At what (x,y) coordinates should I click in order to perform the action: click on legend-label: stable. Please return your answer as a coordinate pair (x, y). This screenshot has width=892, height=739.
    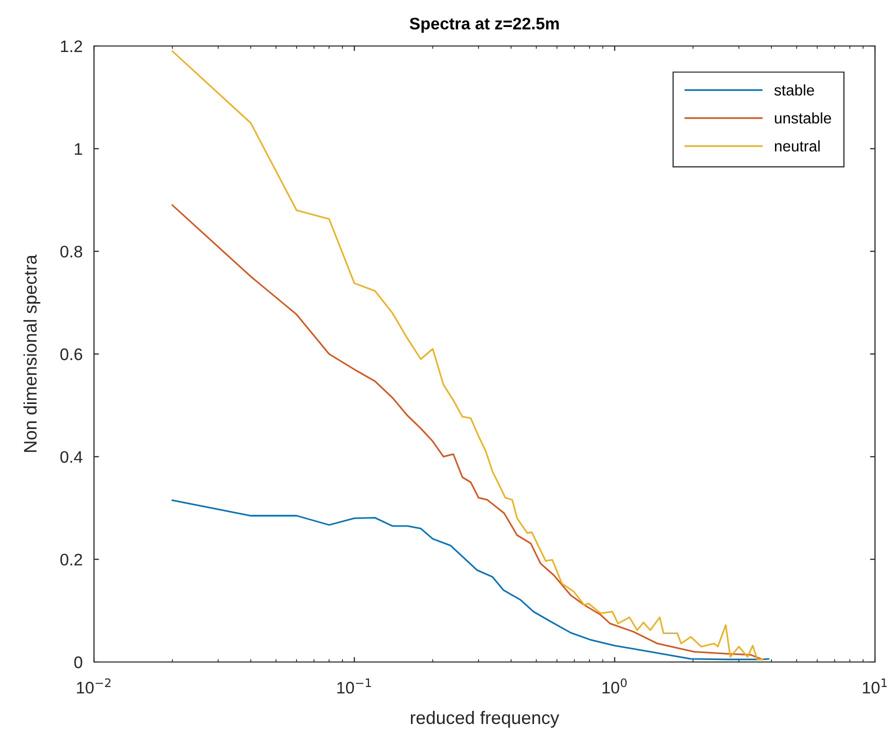
    Looking at the image, I should click on (794, 90).